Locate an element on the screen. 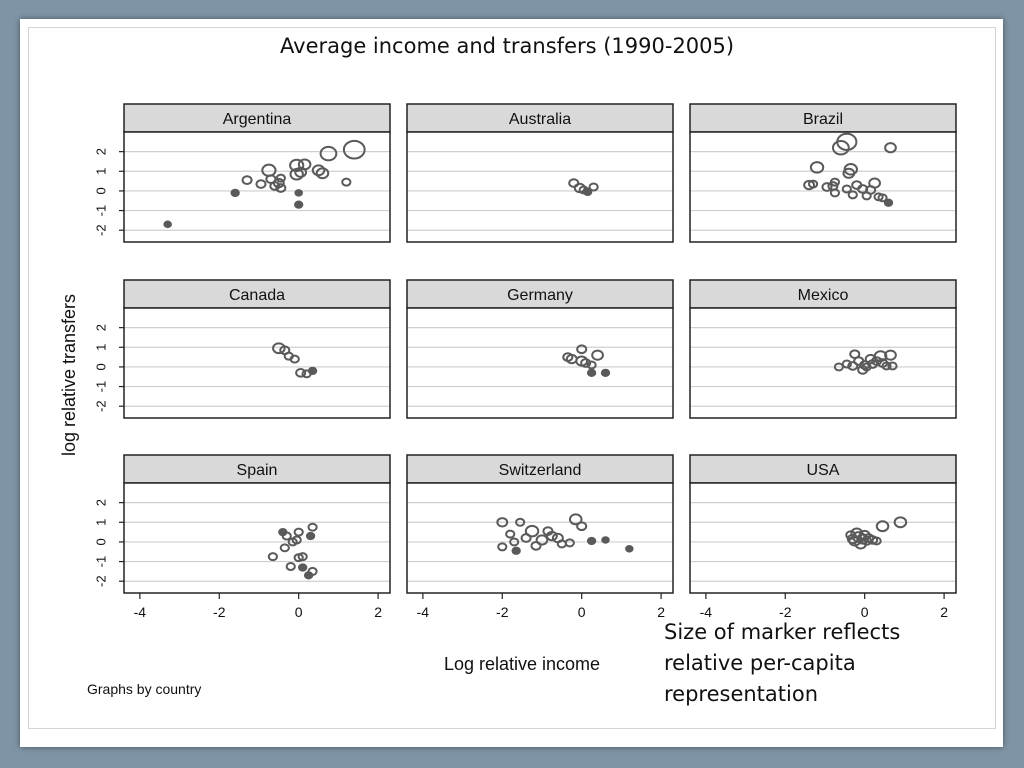 This screenshot has height=768, width=1024. panel-title: Spain is located at coordinates (257, 470).